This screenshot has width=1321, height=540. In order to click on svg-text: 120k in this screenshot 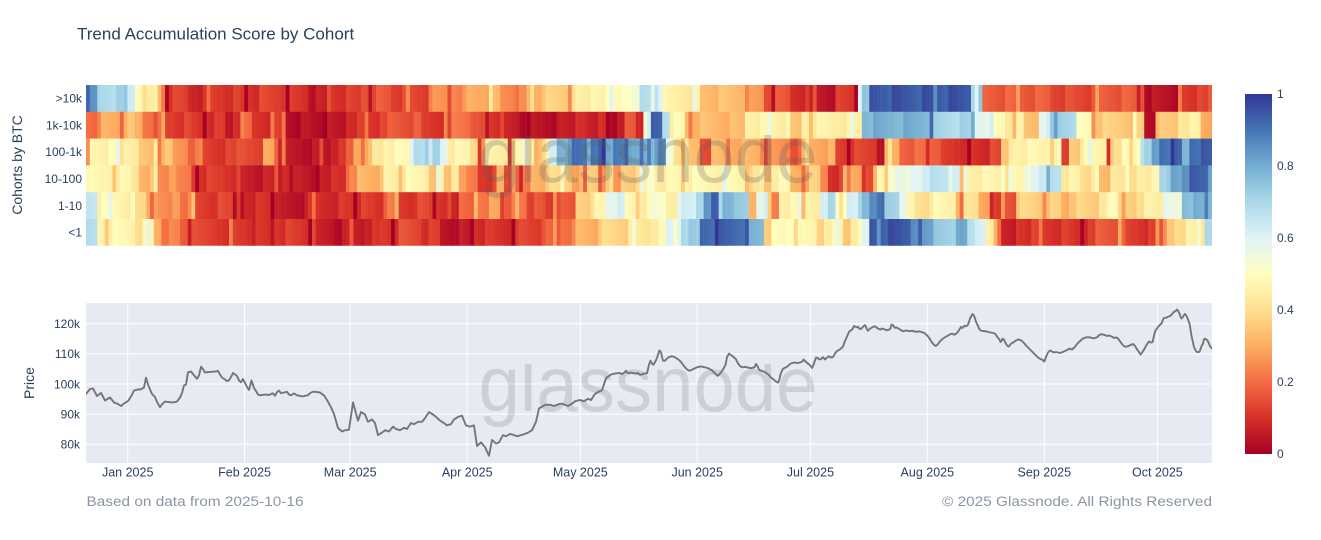, I will do `click(67, 324)`.